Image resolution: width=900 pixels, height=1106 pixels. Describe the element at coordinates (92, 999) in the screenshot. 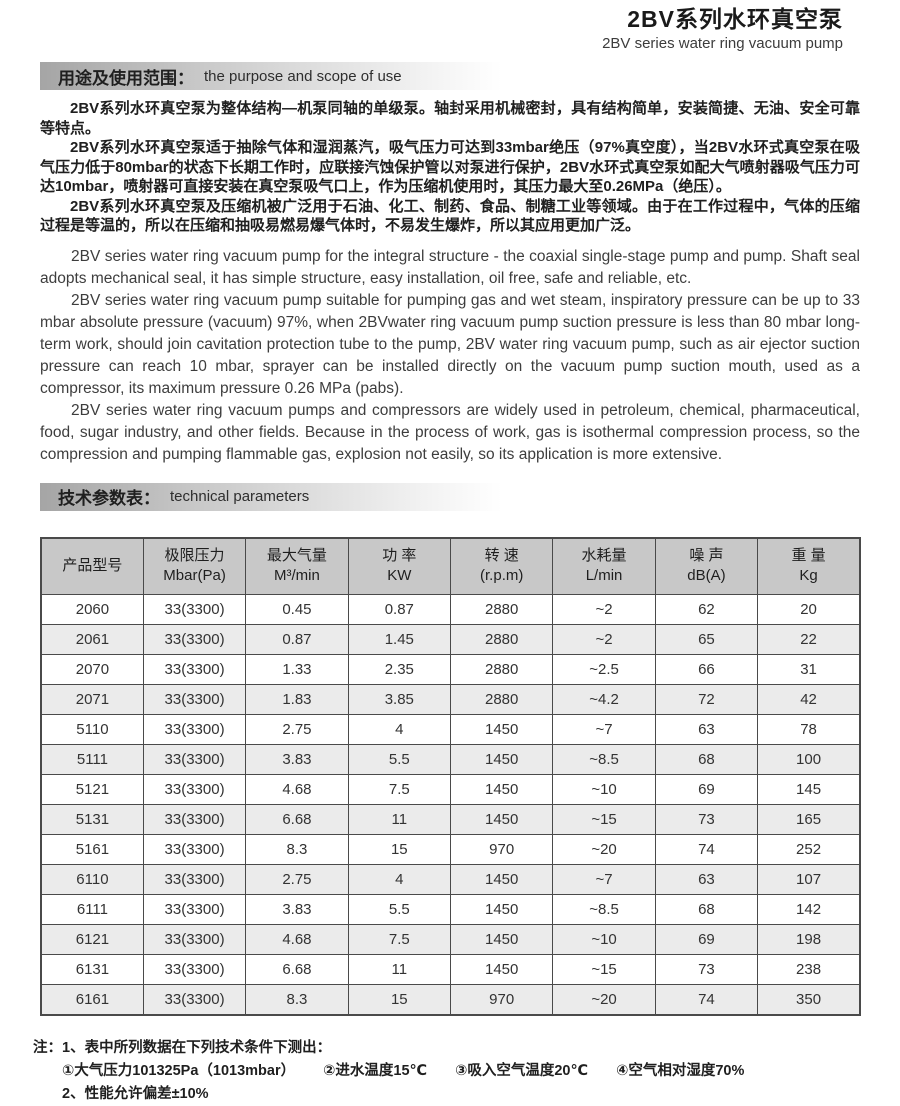

I see `table-cell: 6161` at that location.